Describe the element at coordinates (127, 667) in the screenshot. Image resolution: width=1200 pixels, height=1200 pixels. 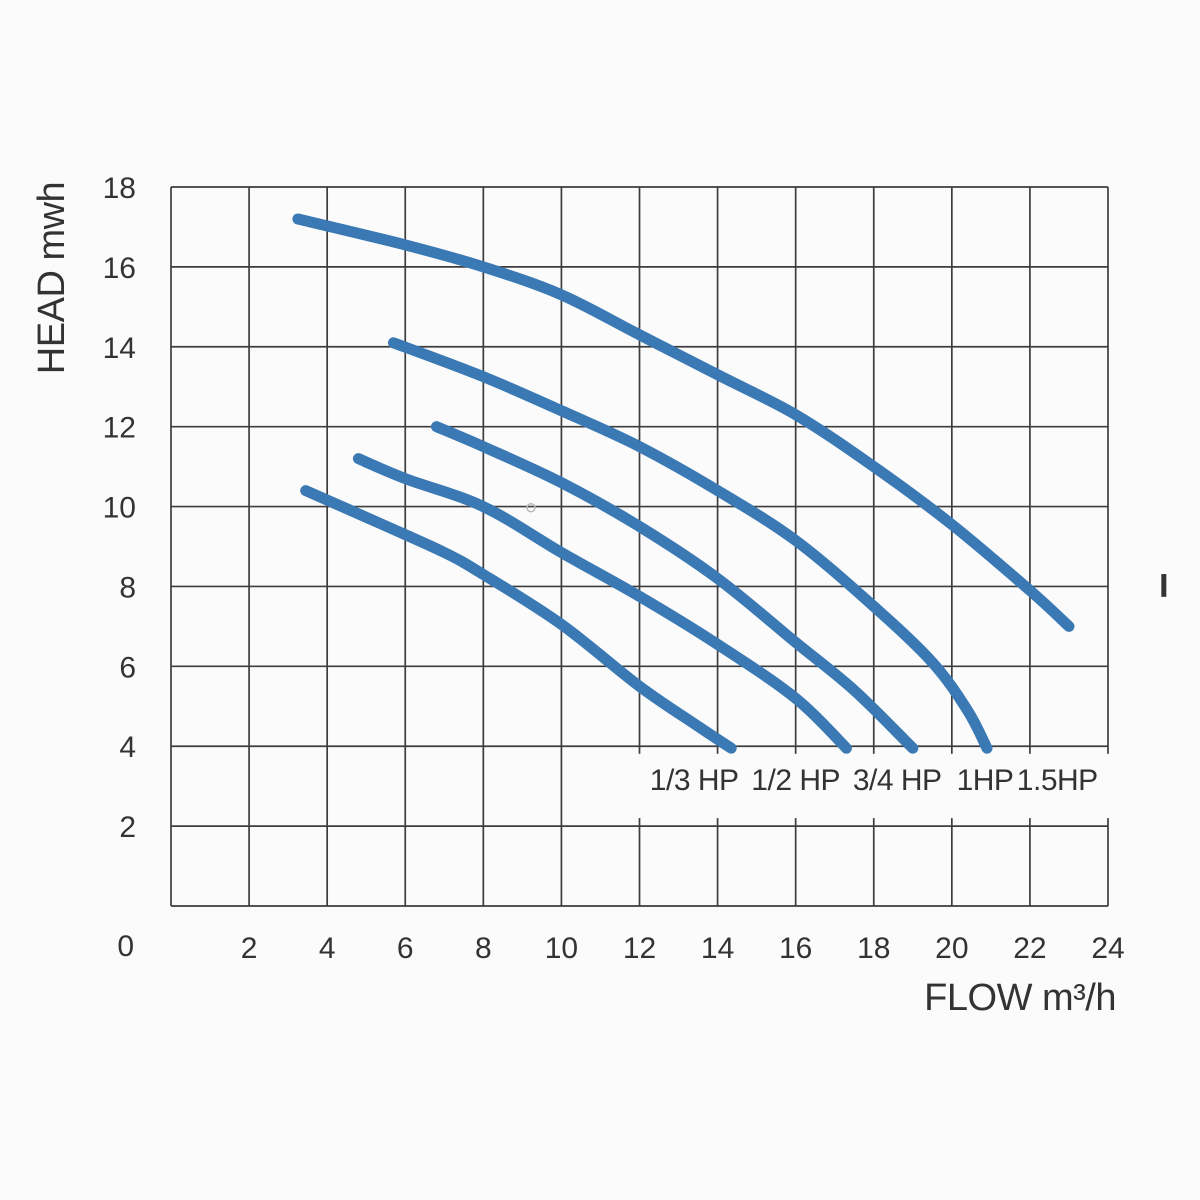
I see `y-tick-label: 6` at that location.